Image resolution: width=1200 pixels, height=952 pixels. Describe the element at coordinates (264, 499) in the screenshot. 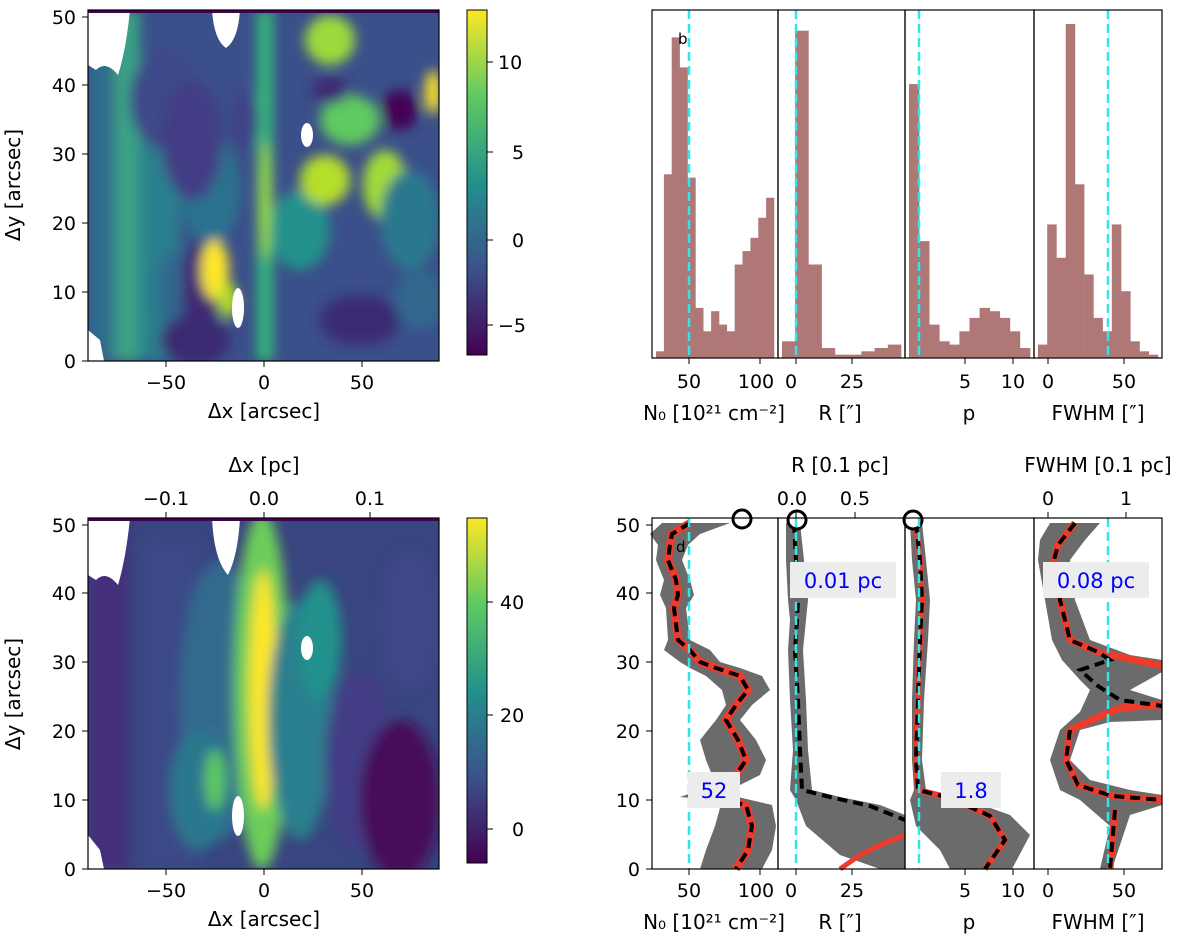

I see `top-tick: 0.0` at that location.